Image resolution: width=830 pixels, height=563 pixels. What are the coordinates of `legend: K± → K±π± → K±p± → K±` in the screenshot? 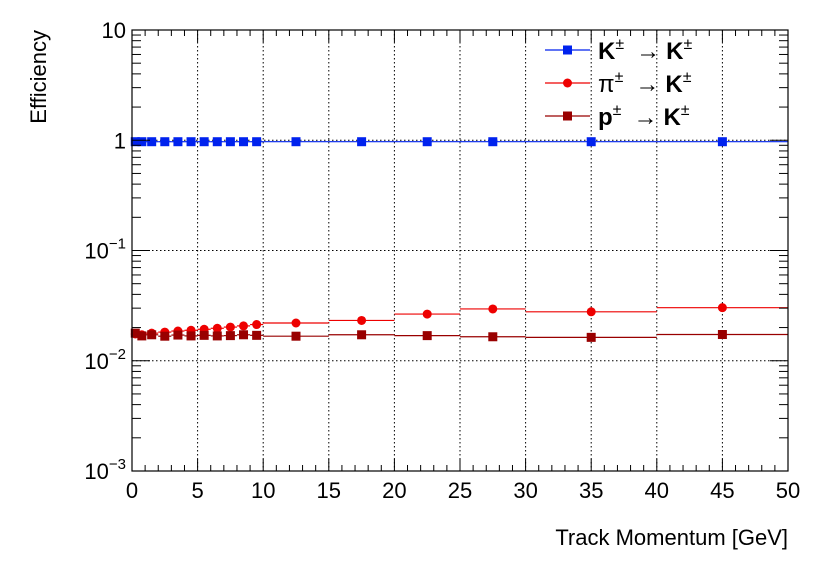 It's located at (618, 83).